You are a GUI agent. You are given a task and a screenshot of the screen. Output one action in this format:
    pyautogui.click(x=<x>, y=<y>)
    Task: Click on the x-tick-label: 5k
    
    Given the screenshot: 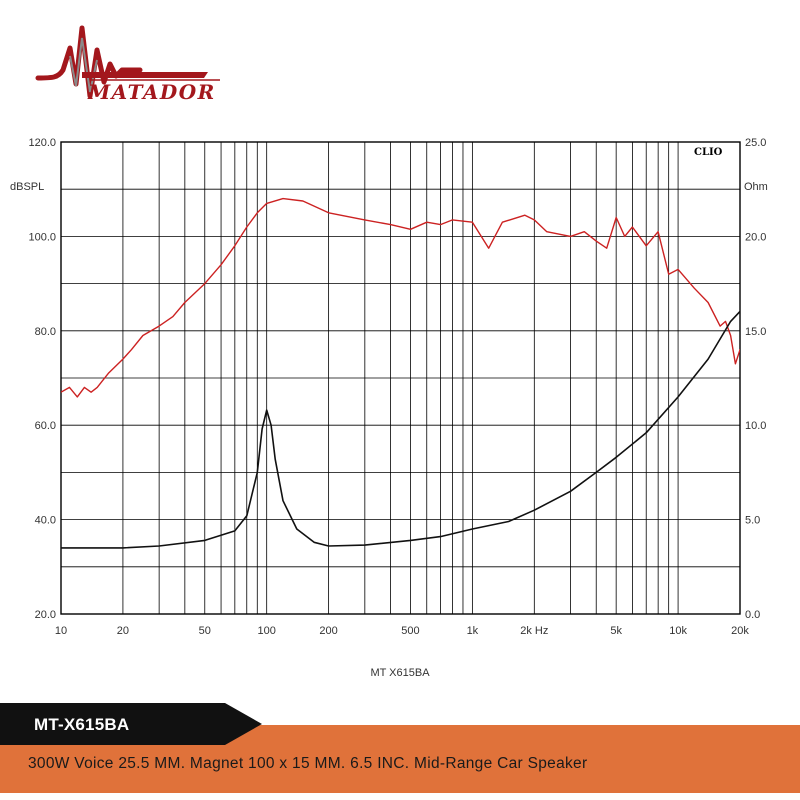 What is the action you would take?
    pyautogui.click(x=616, y=631)
    